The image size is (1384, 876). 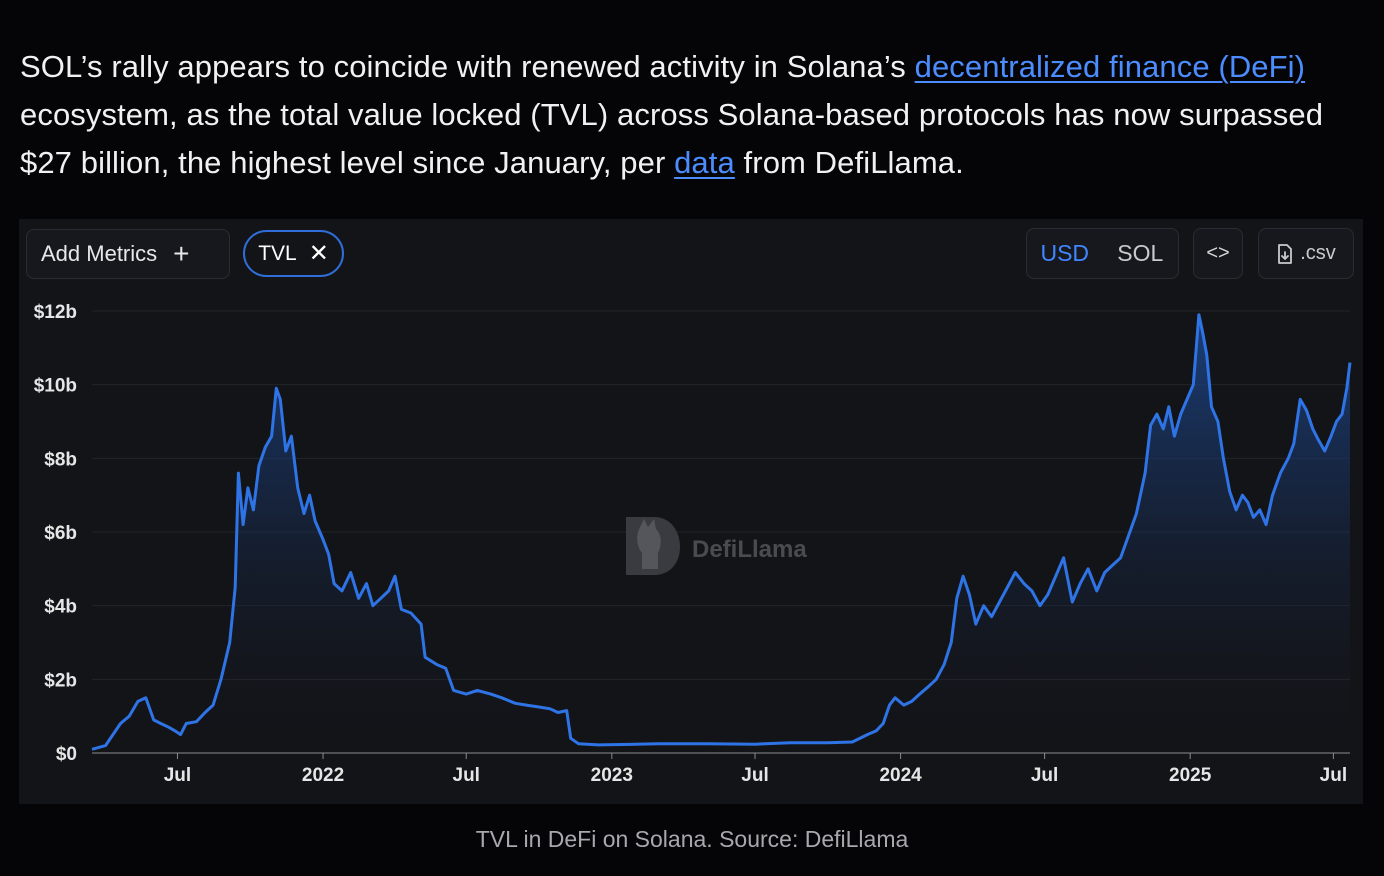 What do you see at coordinates (55, 386) in the screenshot?
I see `y-tick-label: $10b` at bounding box center [55, 386].